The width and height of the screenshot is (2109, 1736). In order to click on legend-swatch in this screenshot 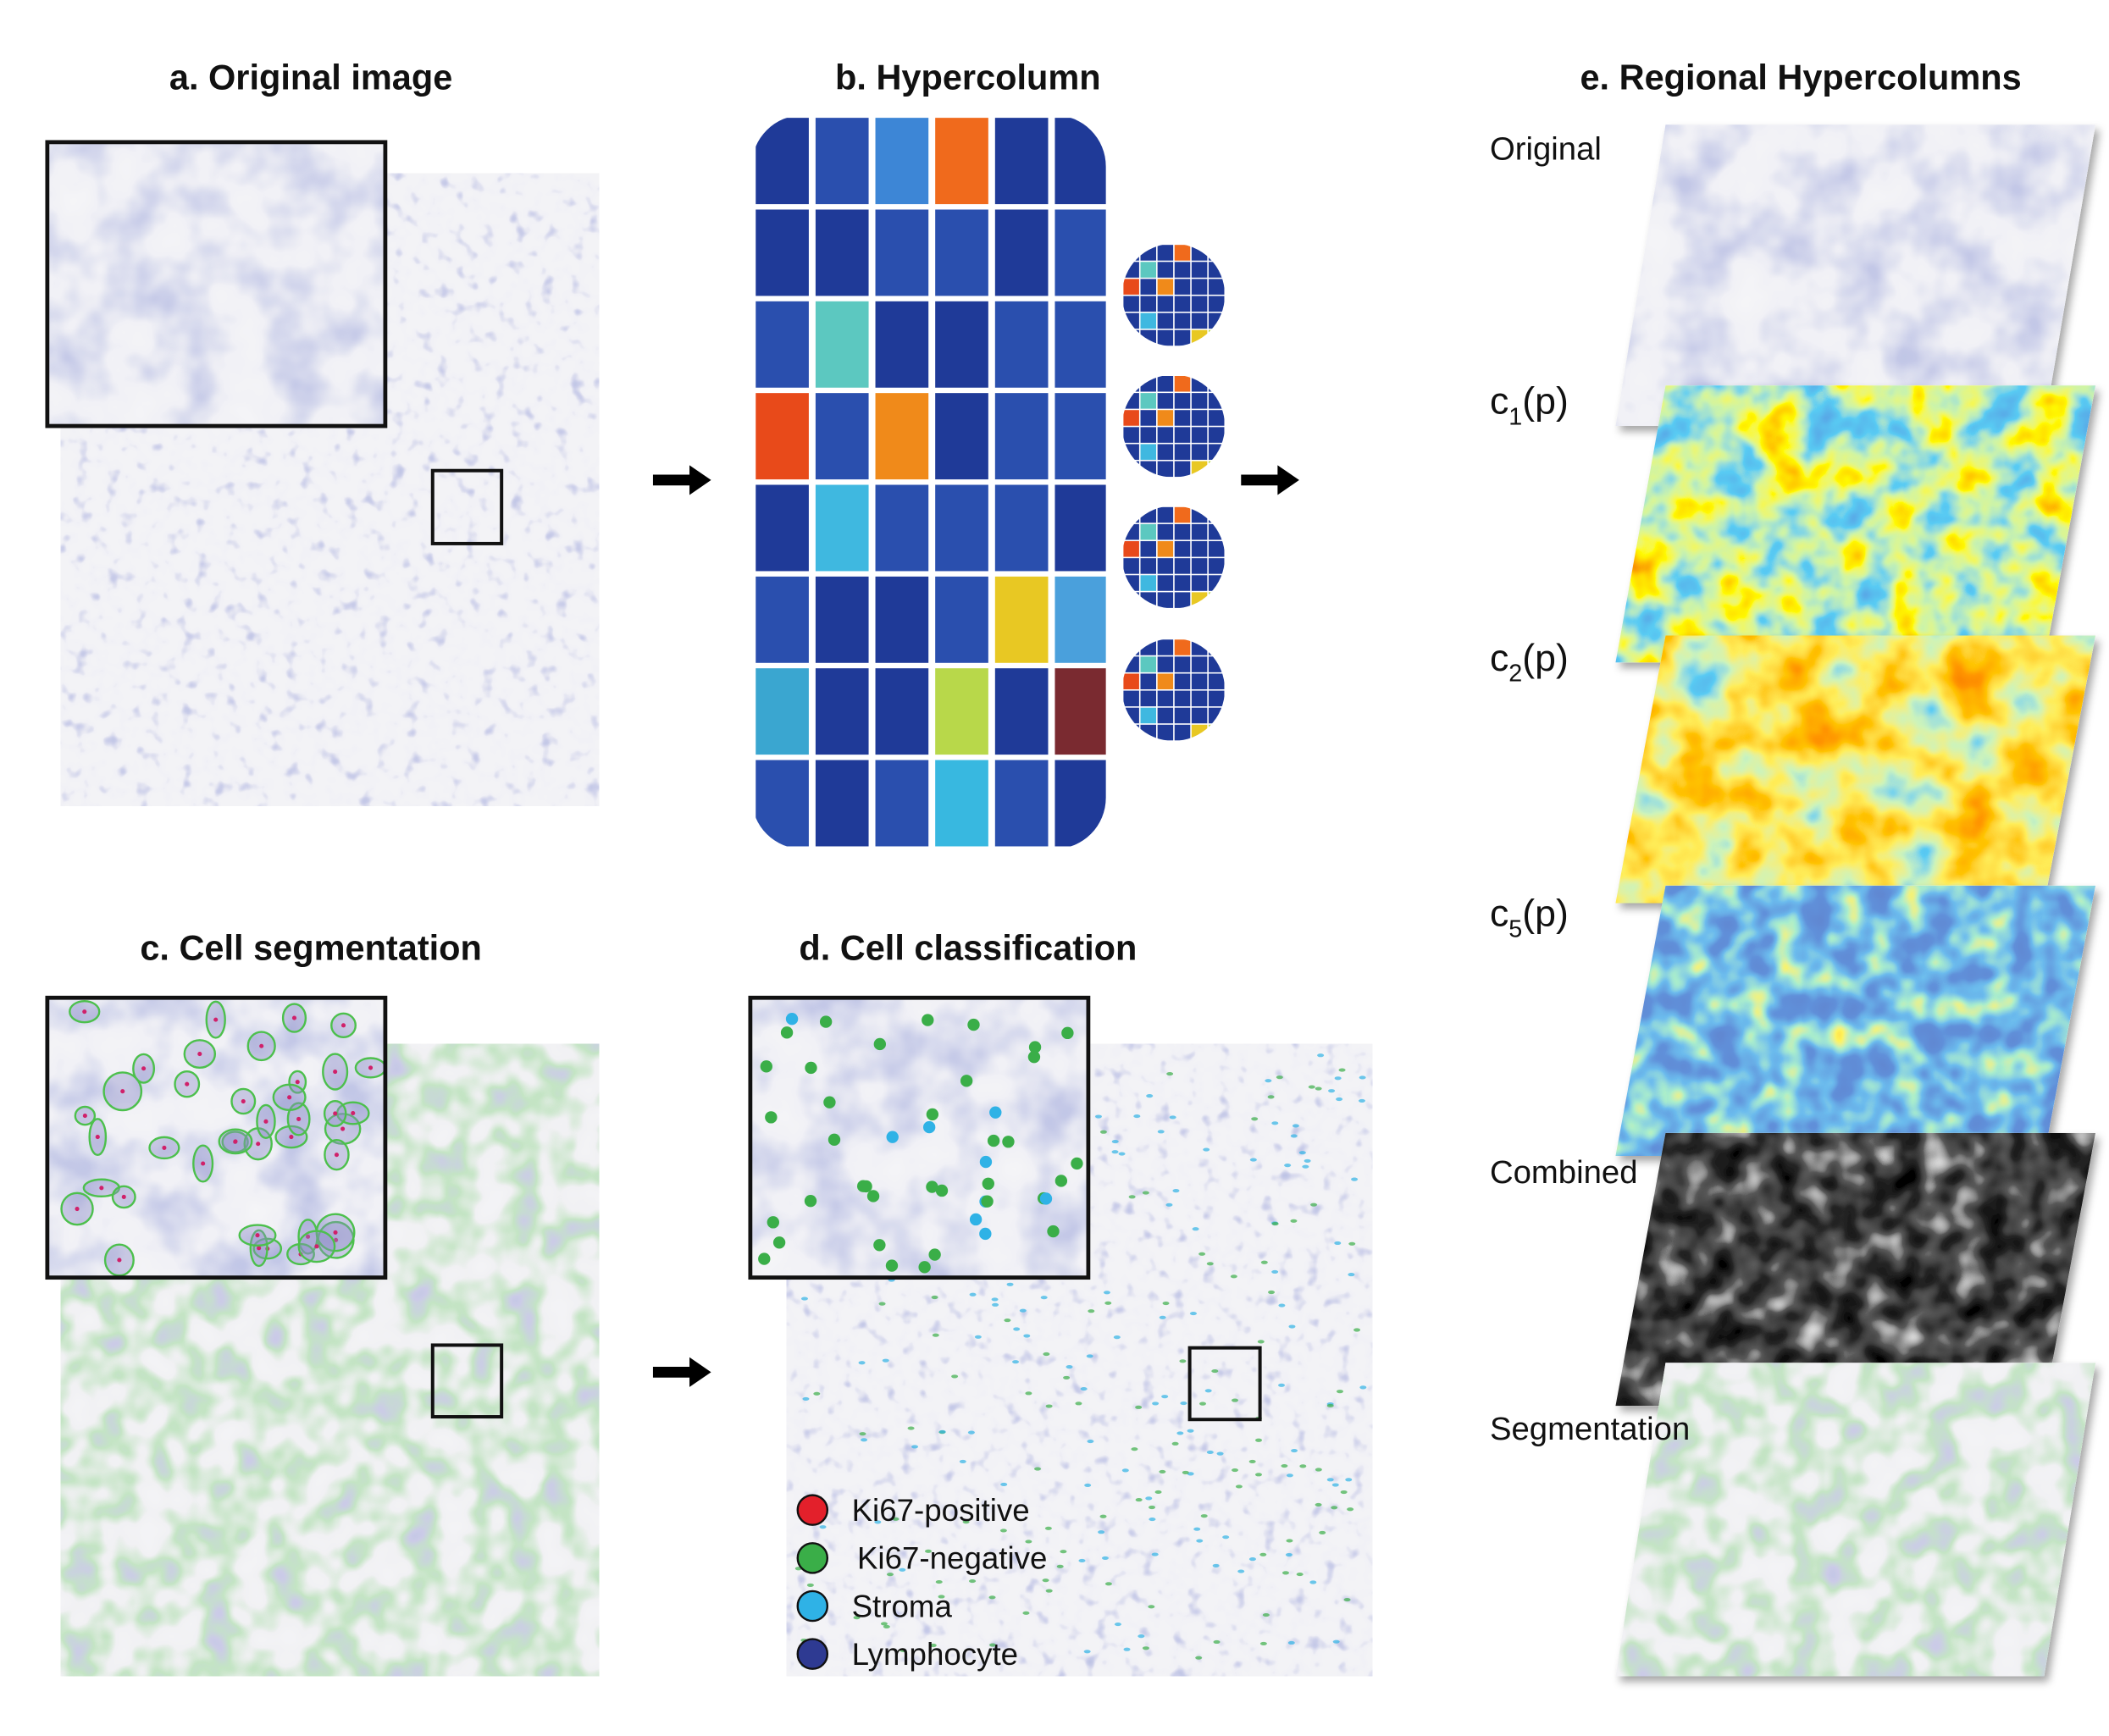, I will do `click(812, 1510)`.